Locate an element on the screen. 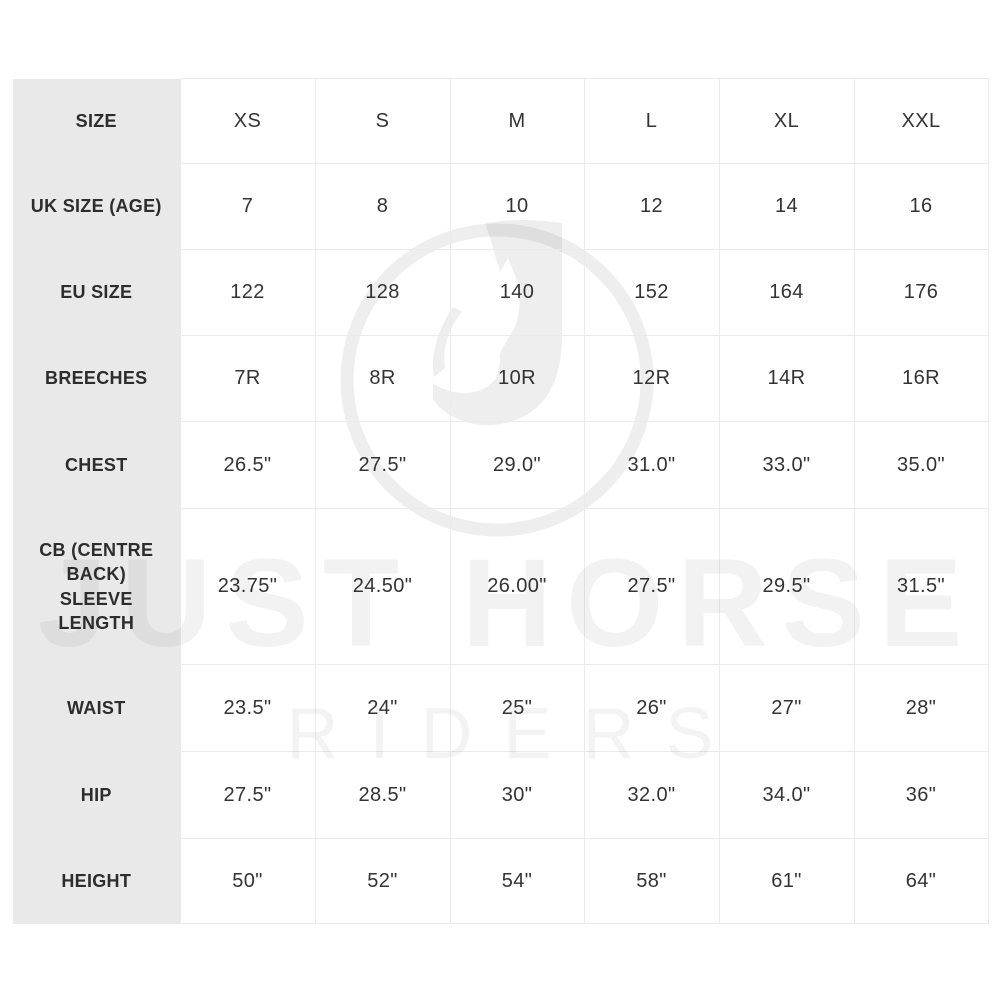 This screenshot has width=1000, height=1000. table-row: HIP 27.5" 28.5" 30" 32.0" 34.0" 36" is located at coordinates (501, 795).